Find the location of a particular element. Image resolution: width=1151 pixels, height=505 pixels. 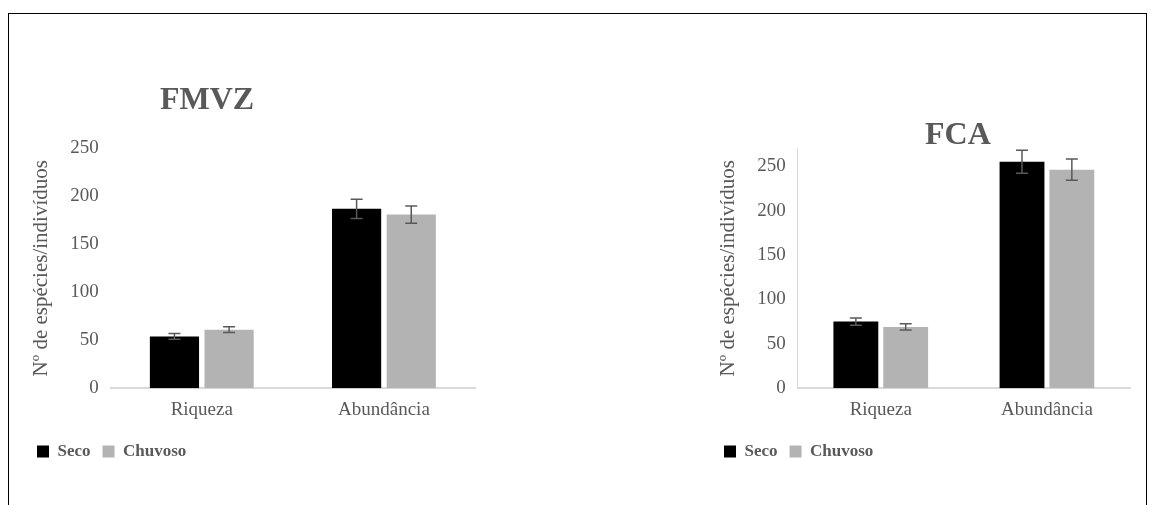

chart-title: FCA is located at coordinates (958, 133).